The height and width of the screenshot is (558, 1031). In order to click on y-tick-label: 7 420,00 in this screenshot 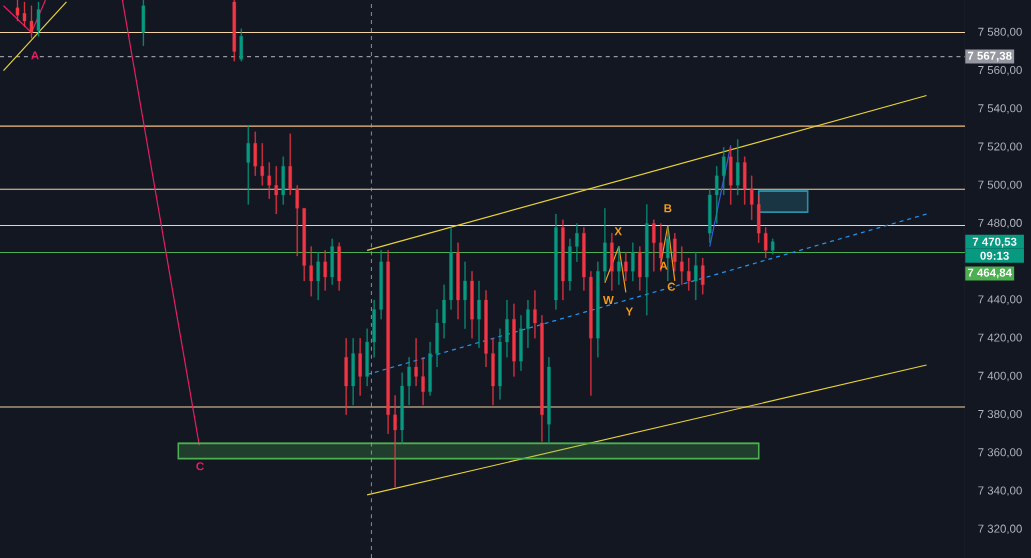, I will do `click(1000, 338)`.